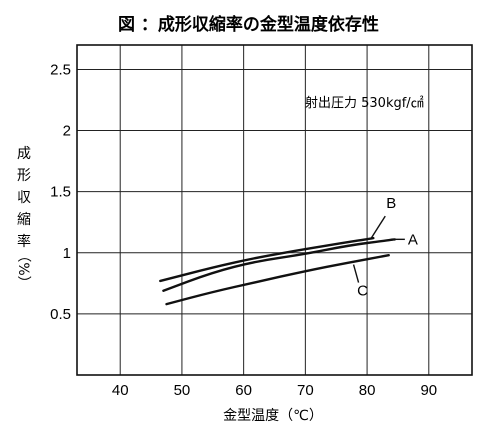 The width and height of the screenshot is (500, 438). I want to click on y-tick-label: 2, so click(67, 131).